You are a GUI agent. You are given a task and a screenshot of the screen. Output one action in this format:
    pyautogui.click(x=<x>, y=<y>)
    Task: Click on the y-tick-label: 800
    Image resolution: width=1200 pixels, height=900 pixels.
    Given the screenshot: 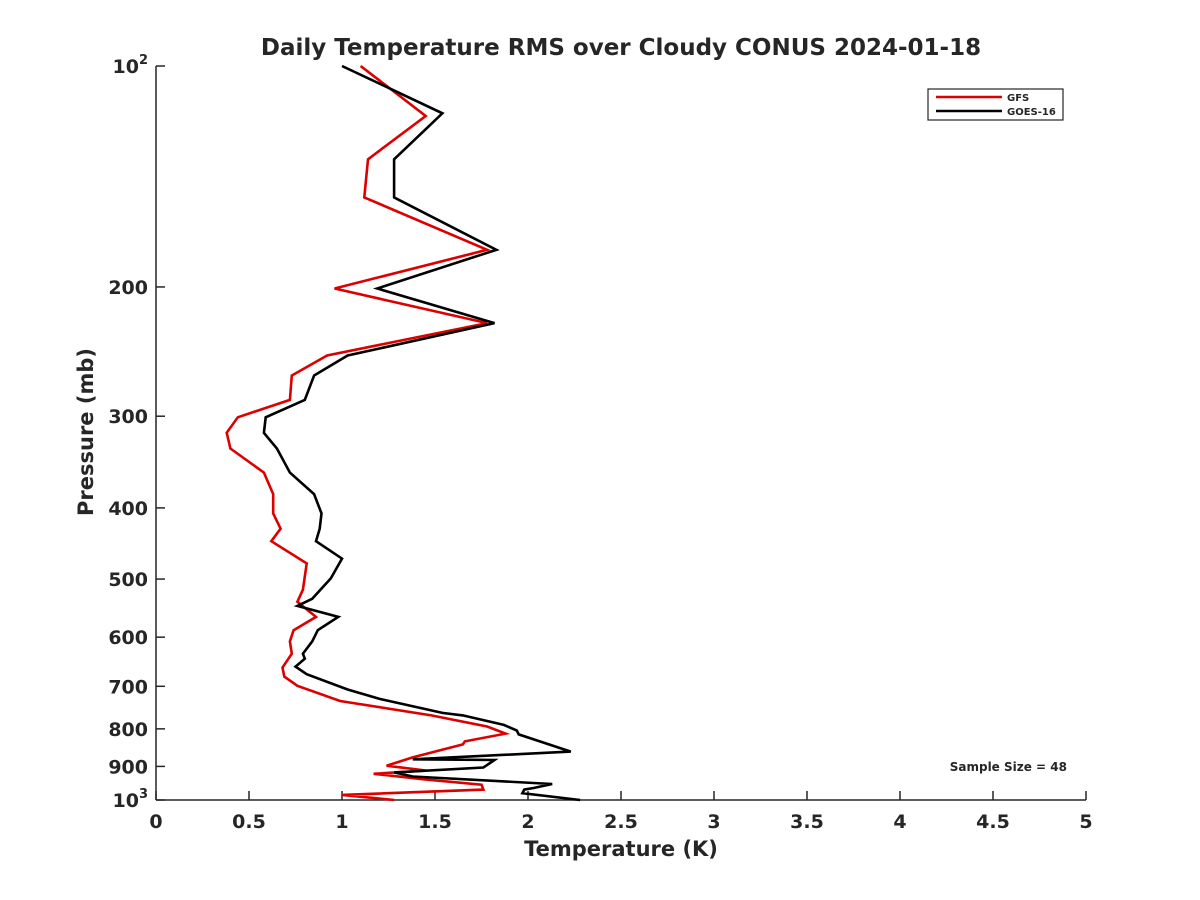 What is the action you would take?
    pyautogui.click(x=128, y=730)
    